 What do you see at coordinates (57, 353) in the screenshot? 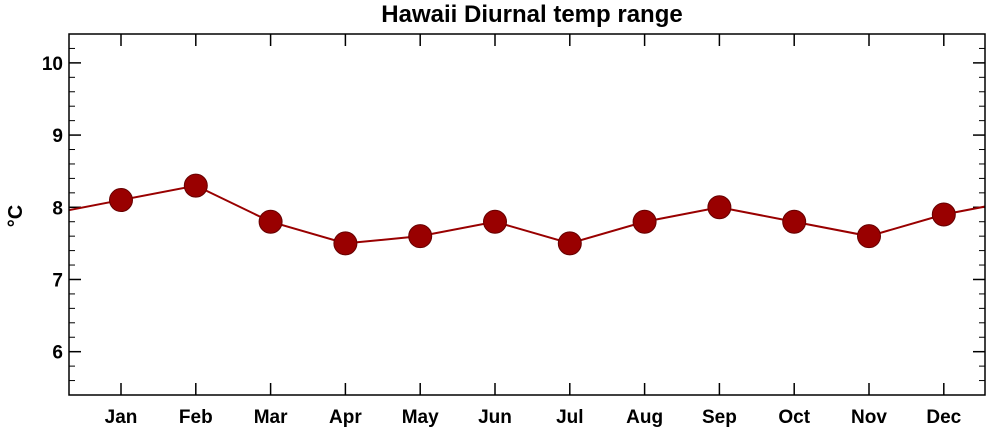
I see `y-tick-label: 6` at bounding box center [57, 353].